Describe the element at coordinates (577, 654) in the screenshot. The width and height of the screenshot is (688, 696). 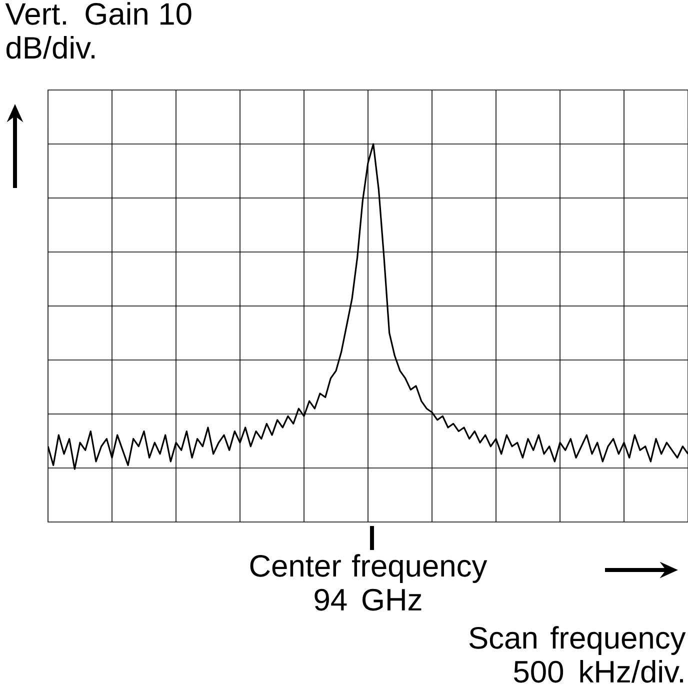
I see `text: Scan frequency 500 kHz/div.` at that location.